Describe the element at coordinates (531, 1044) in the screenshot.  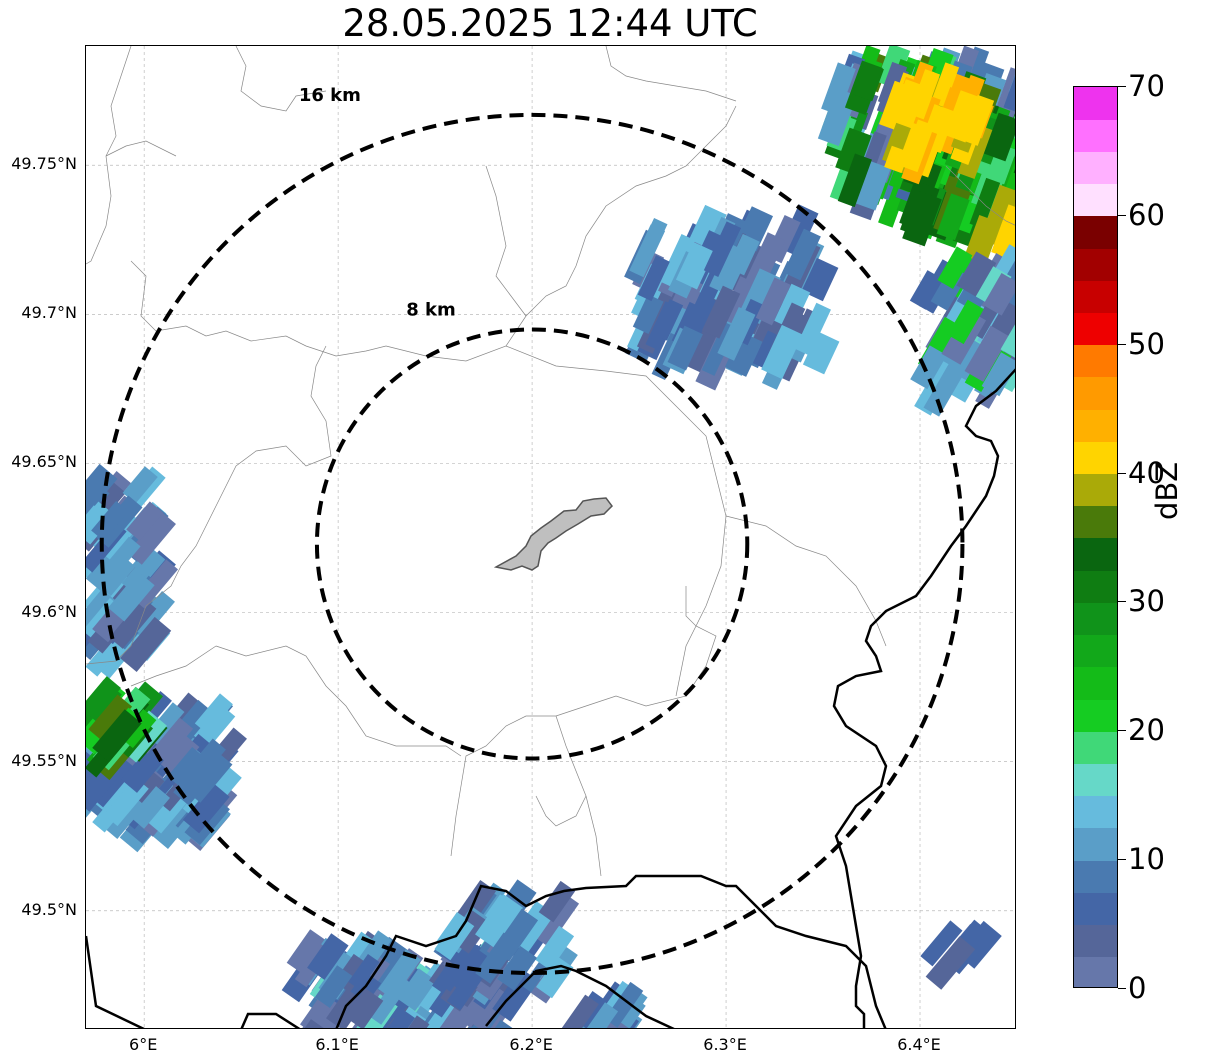
I see `lon-tick-label: 6.2°E` at that location.